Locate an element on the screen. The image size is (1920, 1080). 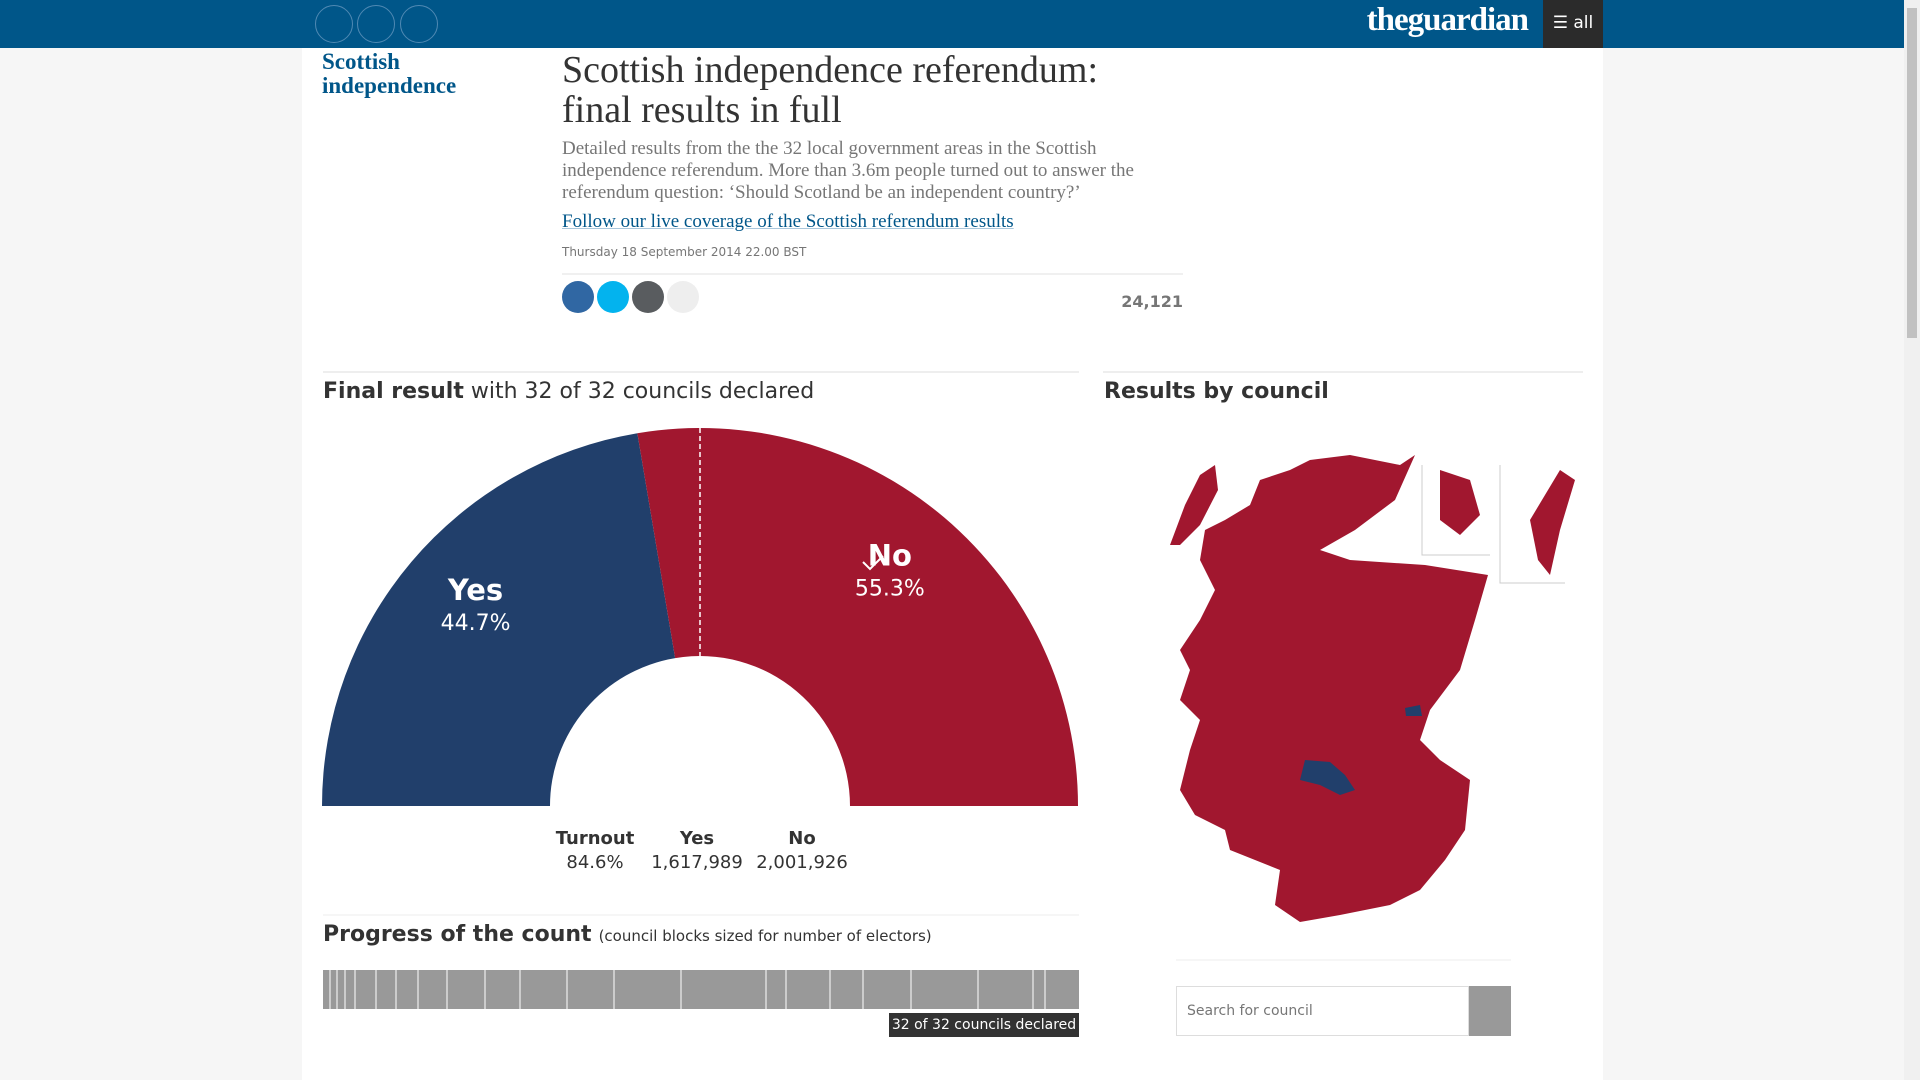
search-input: Search for council is located at coordinates (1322, 1011).